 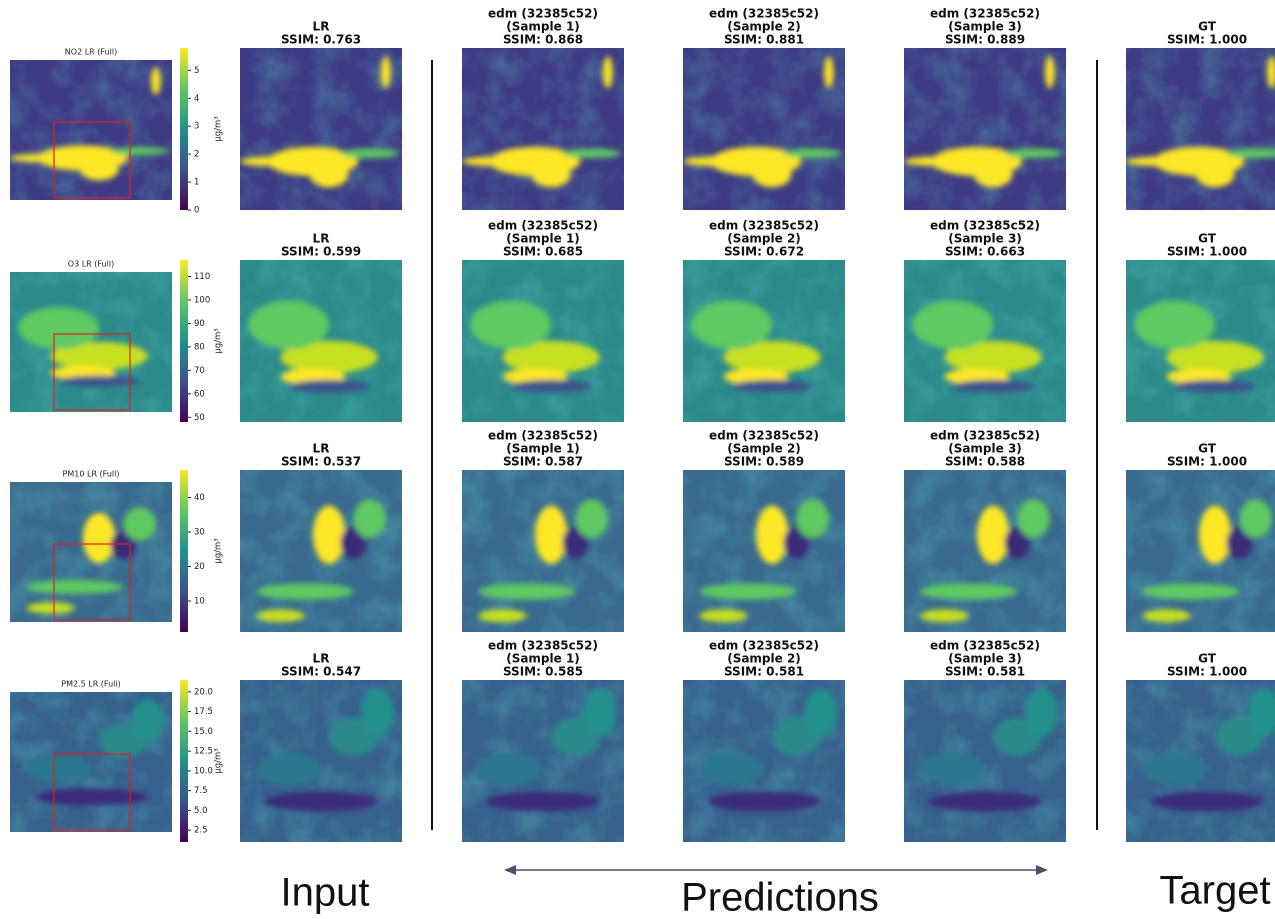 I want to click on heatmap-texture, so click(x=1200, y=551).